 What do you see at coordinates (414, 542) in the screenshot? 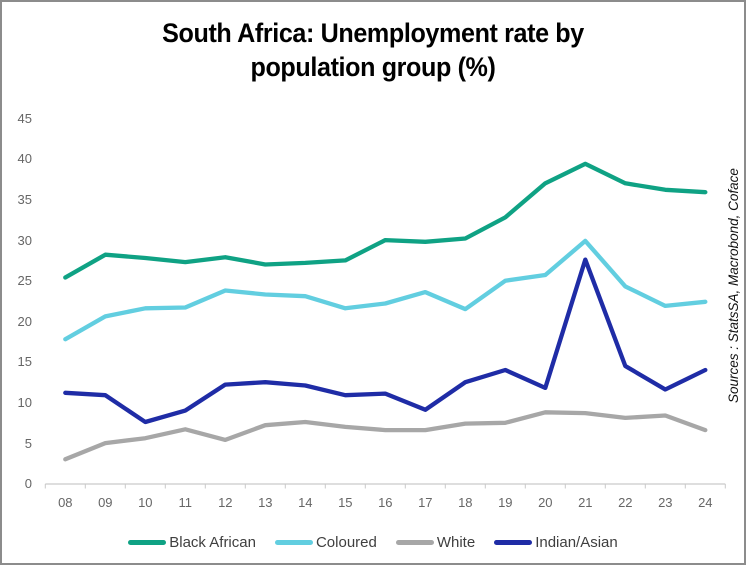
I see `legend-swatch-white` at bounding box center [414, 542].